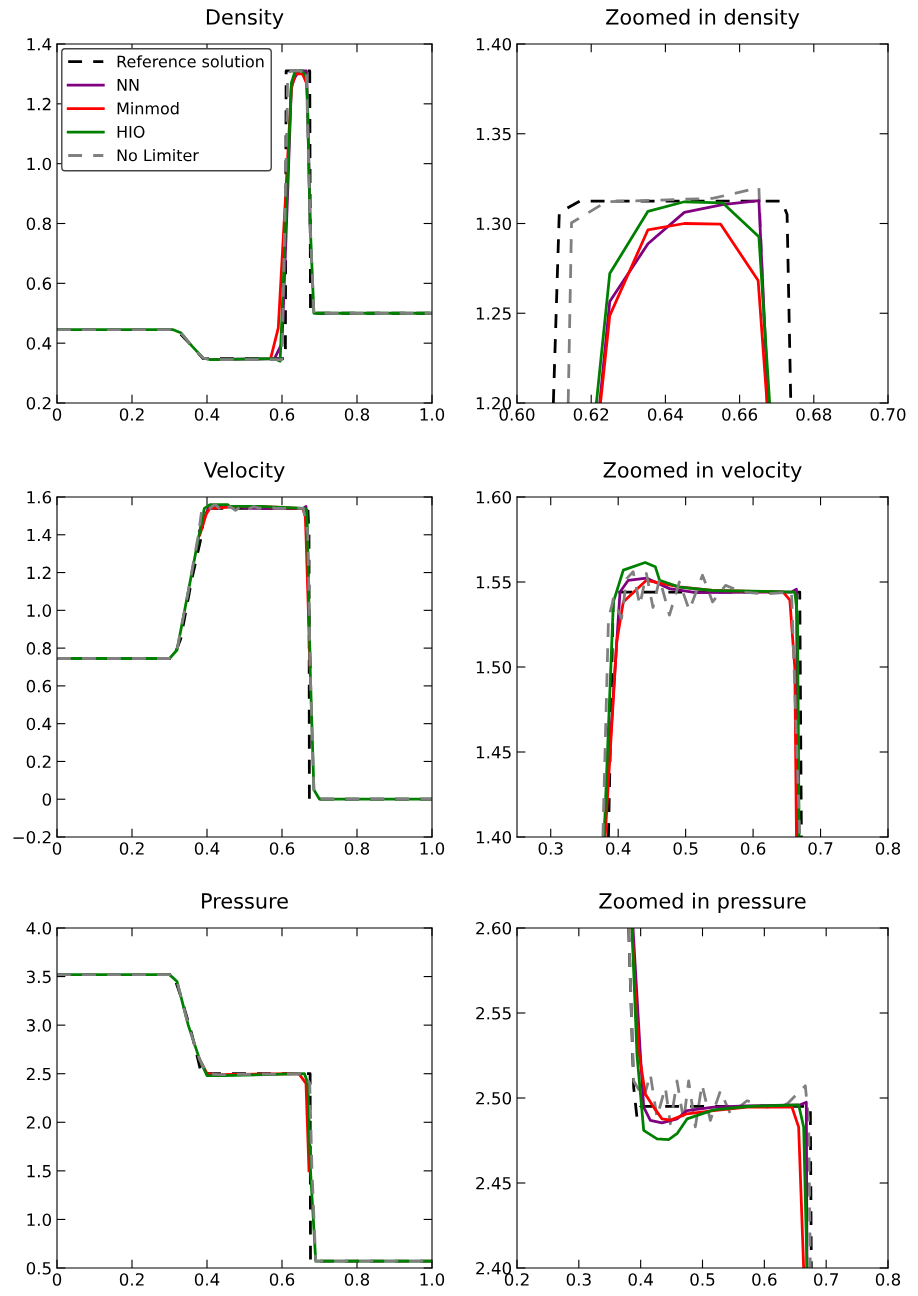 Image resolution: width=918 pixels, height=1296 pixels. I want to click on legend-label: Minmod, so click(148, 108).